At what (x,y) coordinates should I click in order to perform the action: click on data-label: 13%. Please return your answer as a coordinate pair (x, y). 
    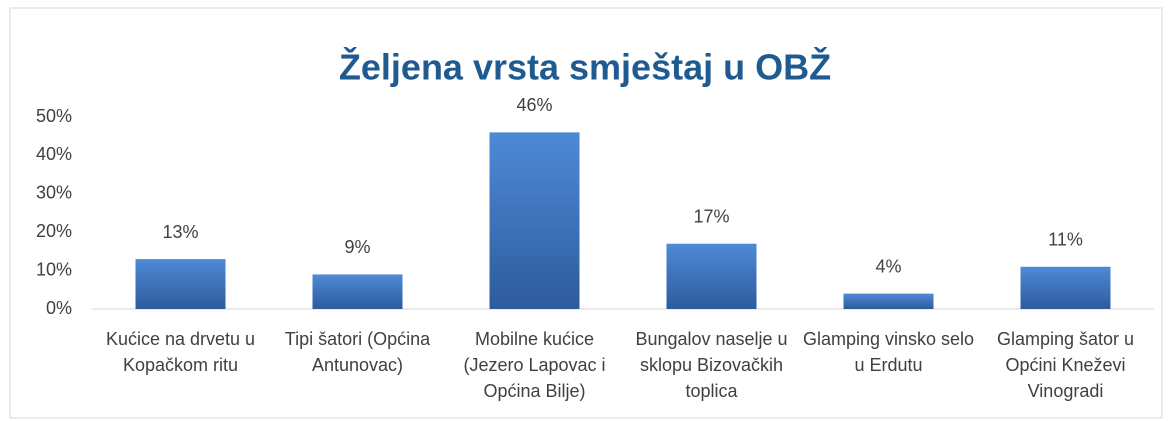
    Looking at the image, I should click on (180, 232).